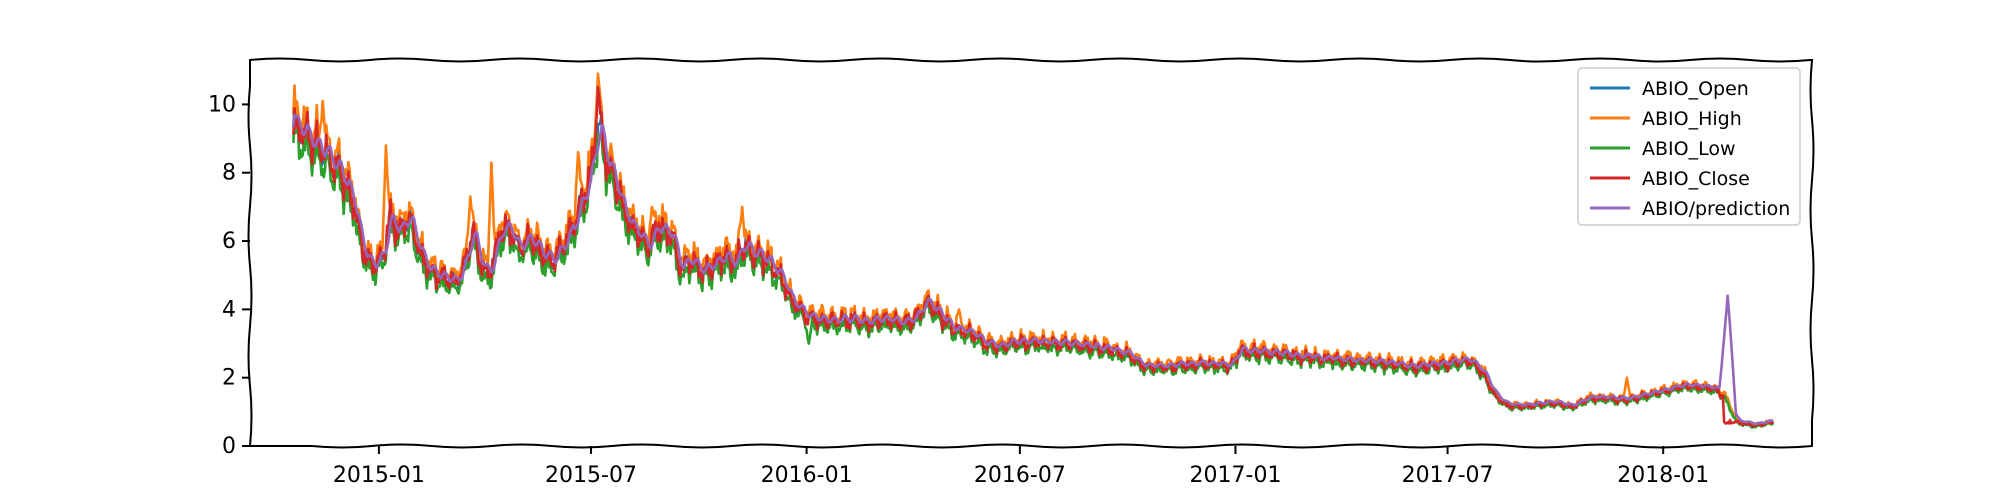  Describe the element at coordinates (1716, 209) in the screenshot. I see `legend-label-prediction: ABIO/prediction` at that location.